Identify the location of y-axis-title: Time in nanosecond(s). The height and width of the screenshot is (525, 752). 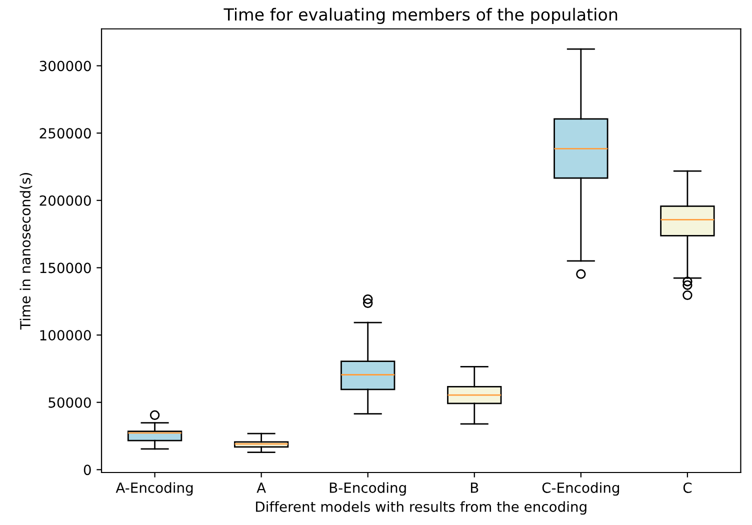
(26, 251).